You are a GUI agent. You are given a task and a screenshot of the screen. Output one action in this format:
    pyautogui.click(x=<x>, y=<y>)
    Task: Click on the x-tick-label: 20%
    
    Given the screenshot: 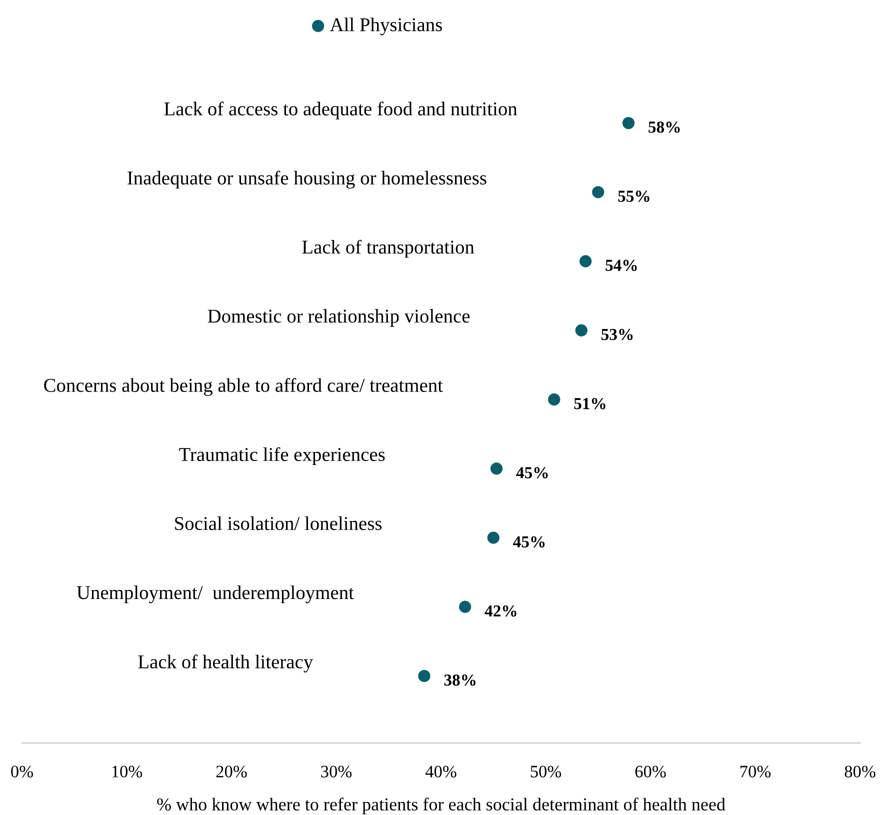 What is the action you would take?
    pyautogui.click(x=231, y=772)
    